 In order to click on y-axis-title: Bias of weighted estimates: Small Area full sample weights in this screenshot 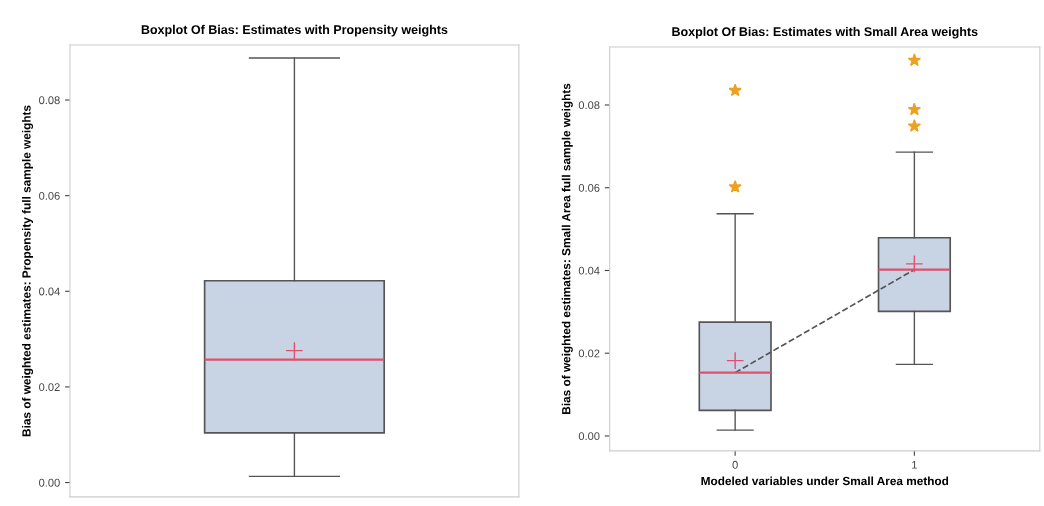, I will do `click(567, 248)`.